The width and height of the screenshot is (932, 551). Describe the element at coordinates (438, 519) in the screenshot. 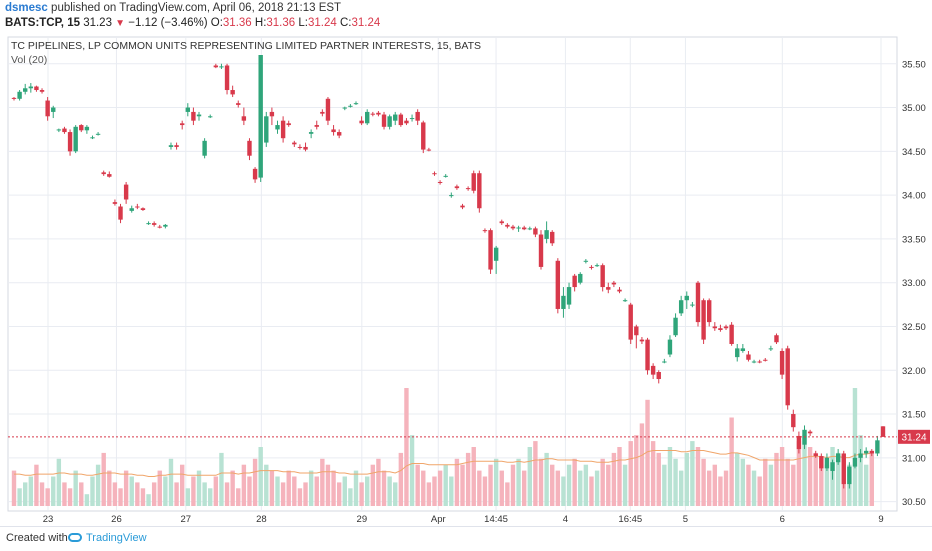

I see `x-tick-label: Apr` at that location.